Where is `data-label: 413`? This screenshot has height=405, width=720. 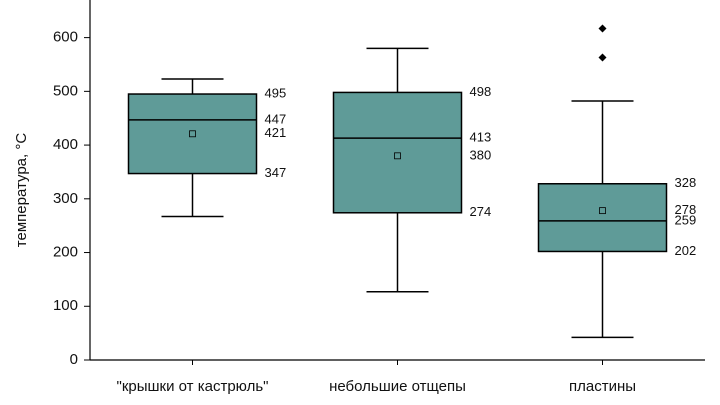 data-label: 413 is located at coordinates (481, 137).